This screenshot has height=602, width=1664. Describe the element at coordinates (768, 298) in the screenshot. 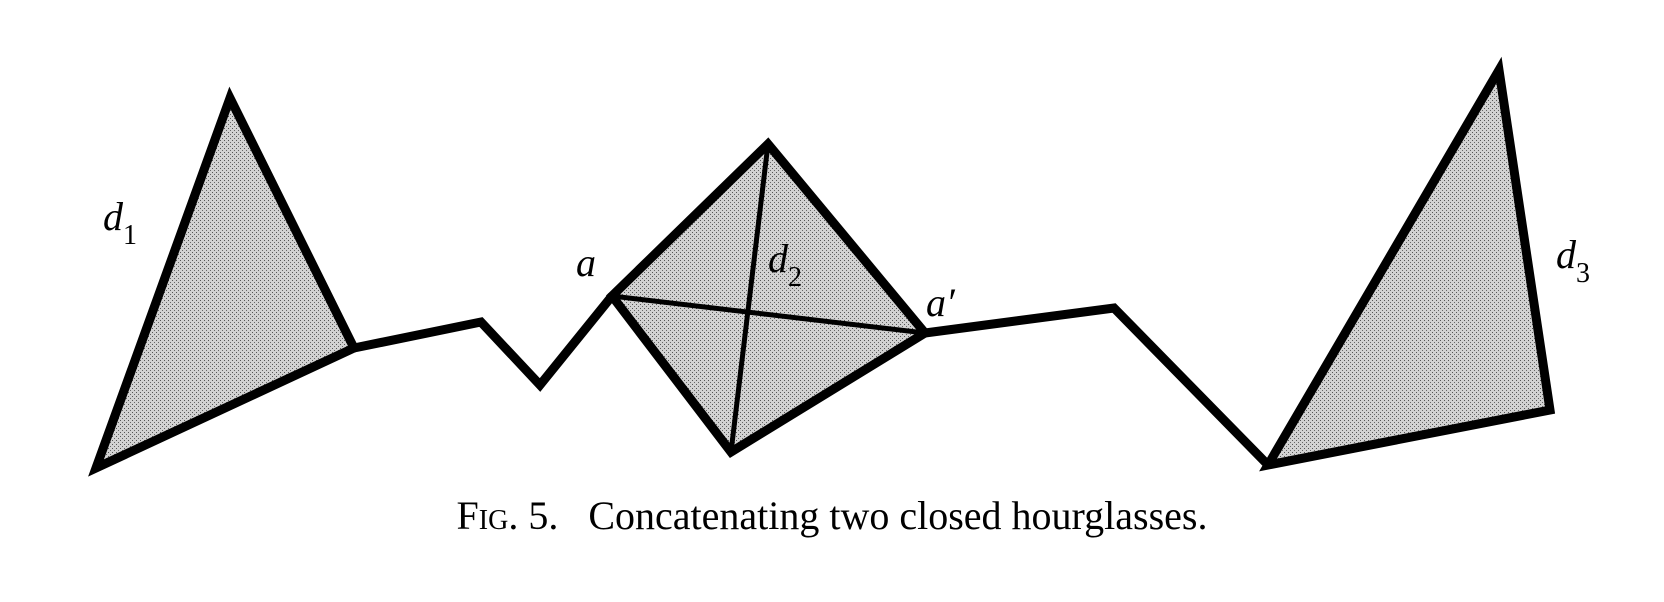

I see `diamond-d2` at that location.